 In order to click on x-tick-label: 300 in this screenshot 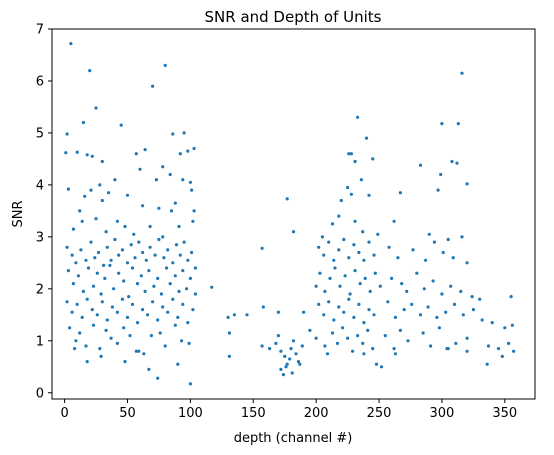, I will do `click(442, 413)`.